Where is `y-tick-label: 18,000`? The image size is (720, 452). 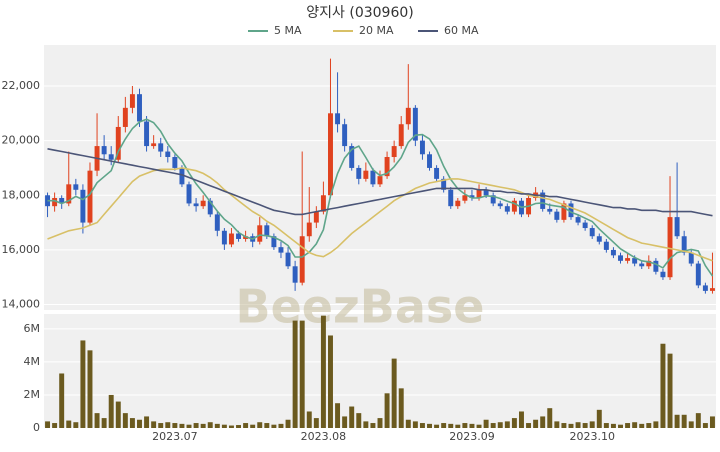 y-tick-label: 18,000 is located at coordinates (21, 194).